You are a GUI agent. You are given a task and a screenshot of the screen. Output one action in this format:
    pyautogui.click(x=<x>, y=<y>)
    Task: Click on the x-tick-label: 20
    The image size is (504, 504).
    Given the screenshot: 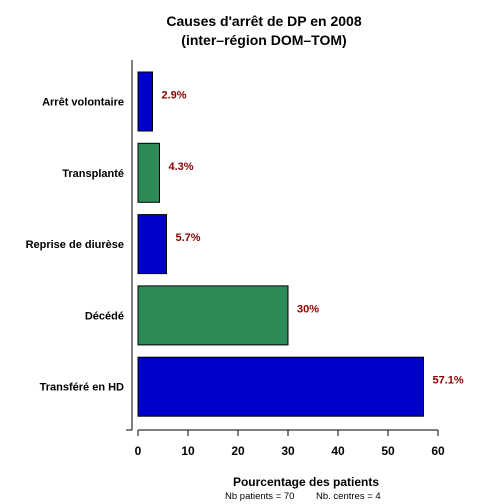 What is the action you would take?
    pyautogui.click(x=238, y=451)
    